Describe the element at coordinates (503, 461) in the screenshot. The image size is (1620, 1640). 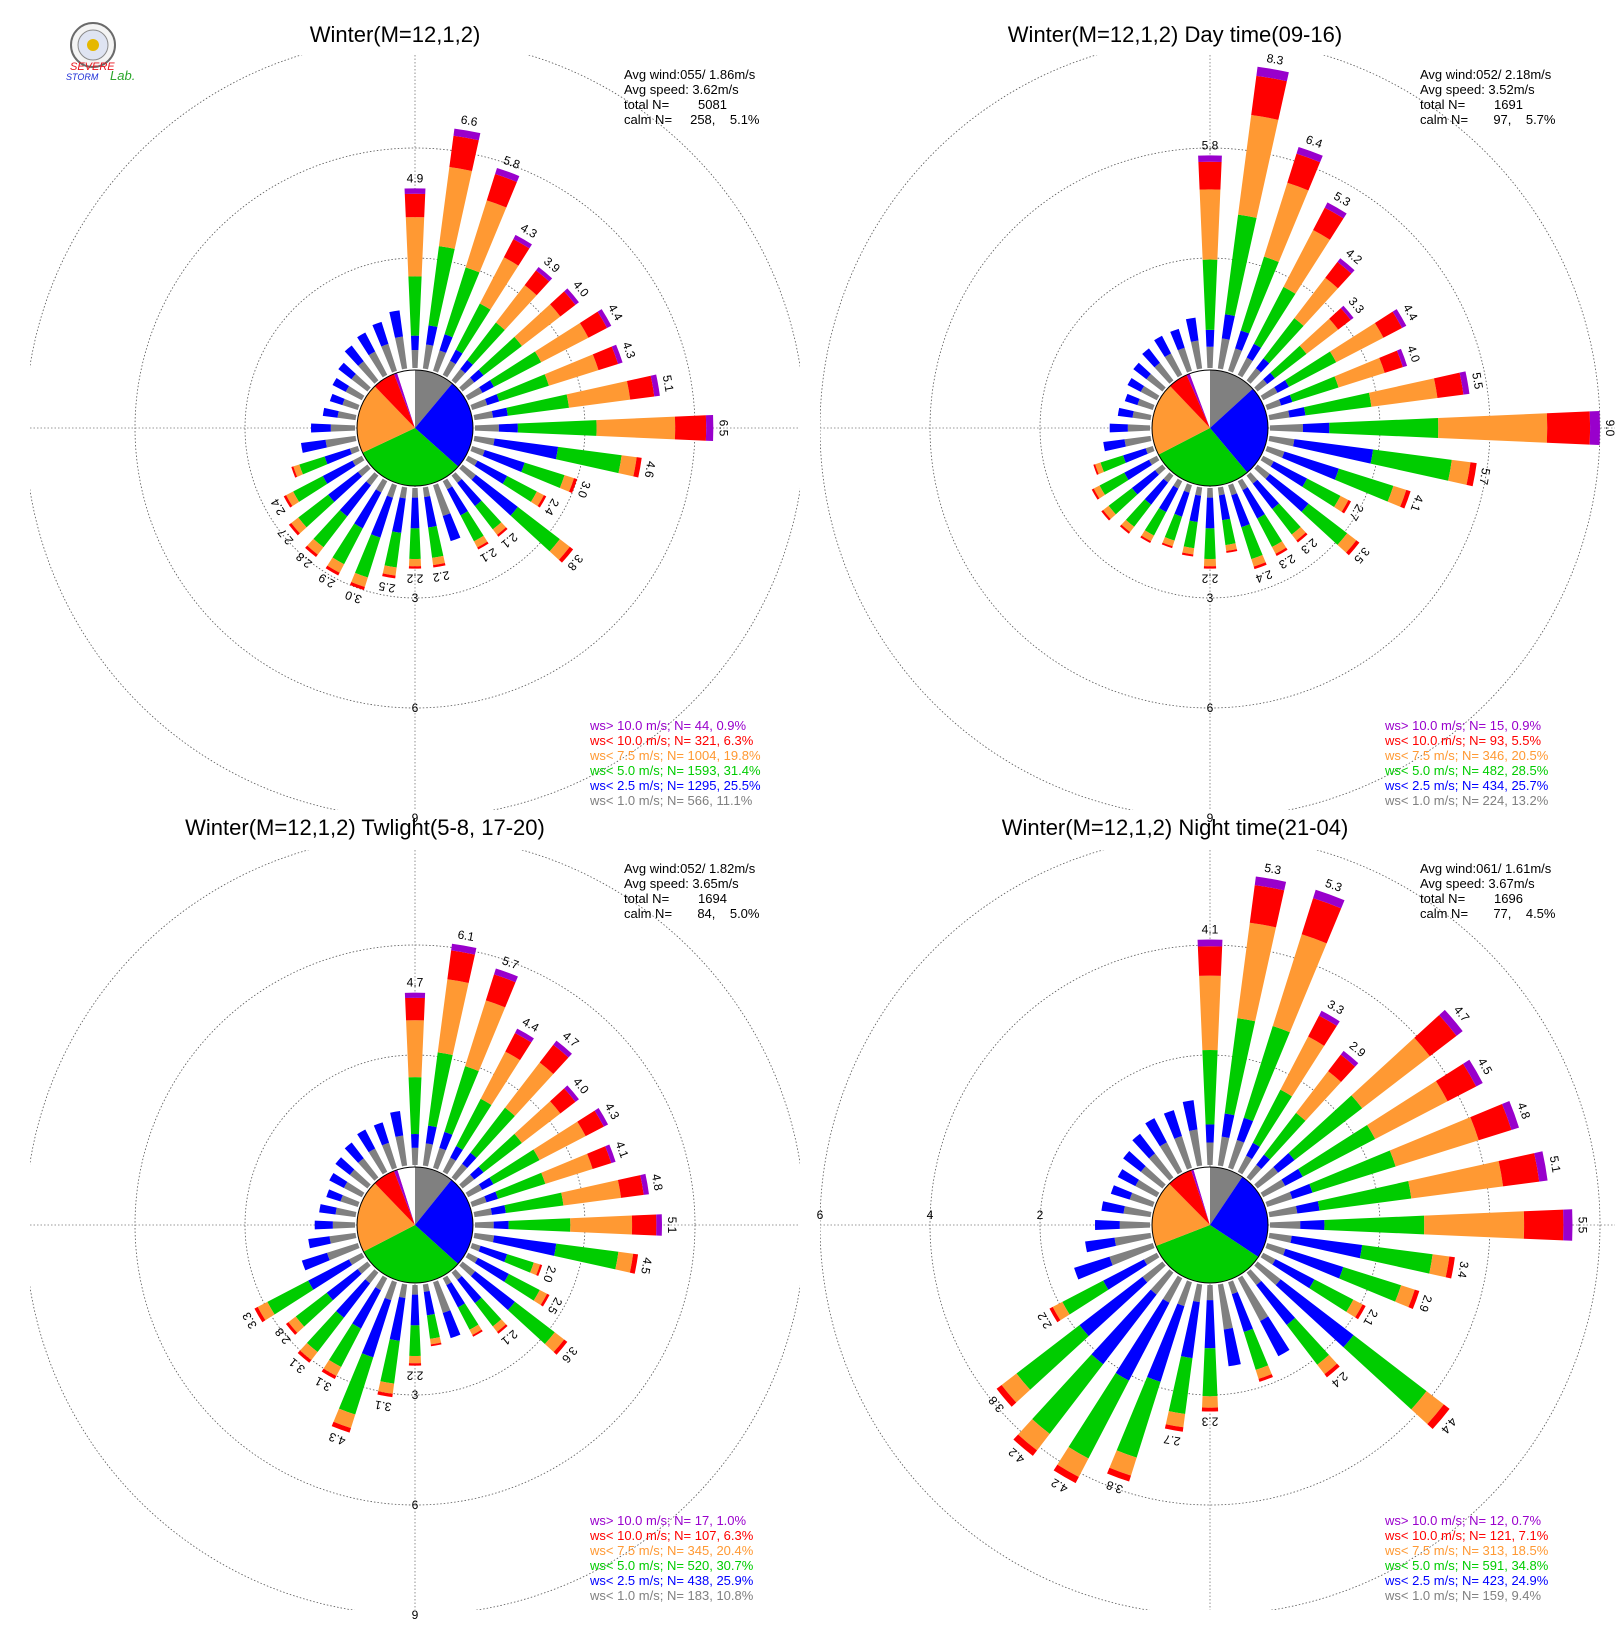
I see `bar-dir-110-blue` at that location.